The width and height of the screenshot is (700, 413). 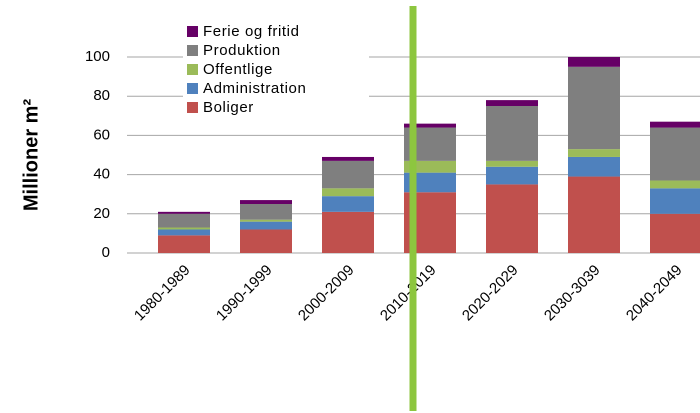 What do you see at coordinates (106, 252) in the screenshot?
I see `y-tick-label: 0` at bounding box center [106, 252].